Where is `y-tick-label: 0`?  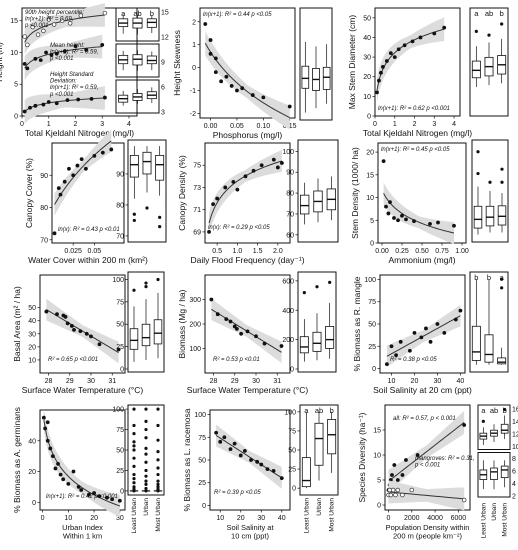
y-tick-label: 0 is located at coordinates (194, 68).